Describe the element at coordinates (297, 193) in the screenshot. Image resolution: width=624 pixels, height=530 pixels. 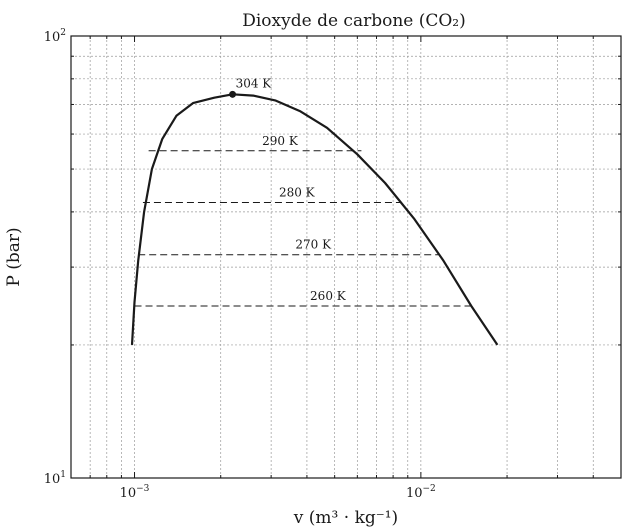
I see `isotherm-label: 280 K` at that location.